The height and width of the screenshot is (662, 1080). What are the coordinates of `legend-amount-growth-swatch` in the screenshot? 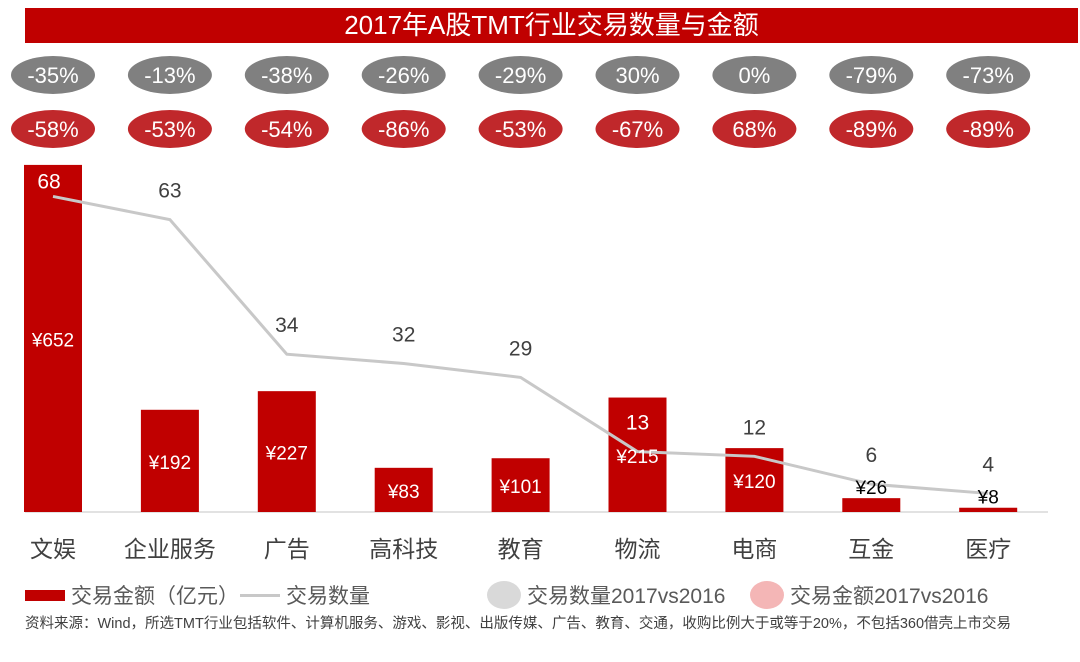 It's located at (767, 595).